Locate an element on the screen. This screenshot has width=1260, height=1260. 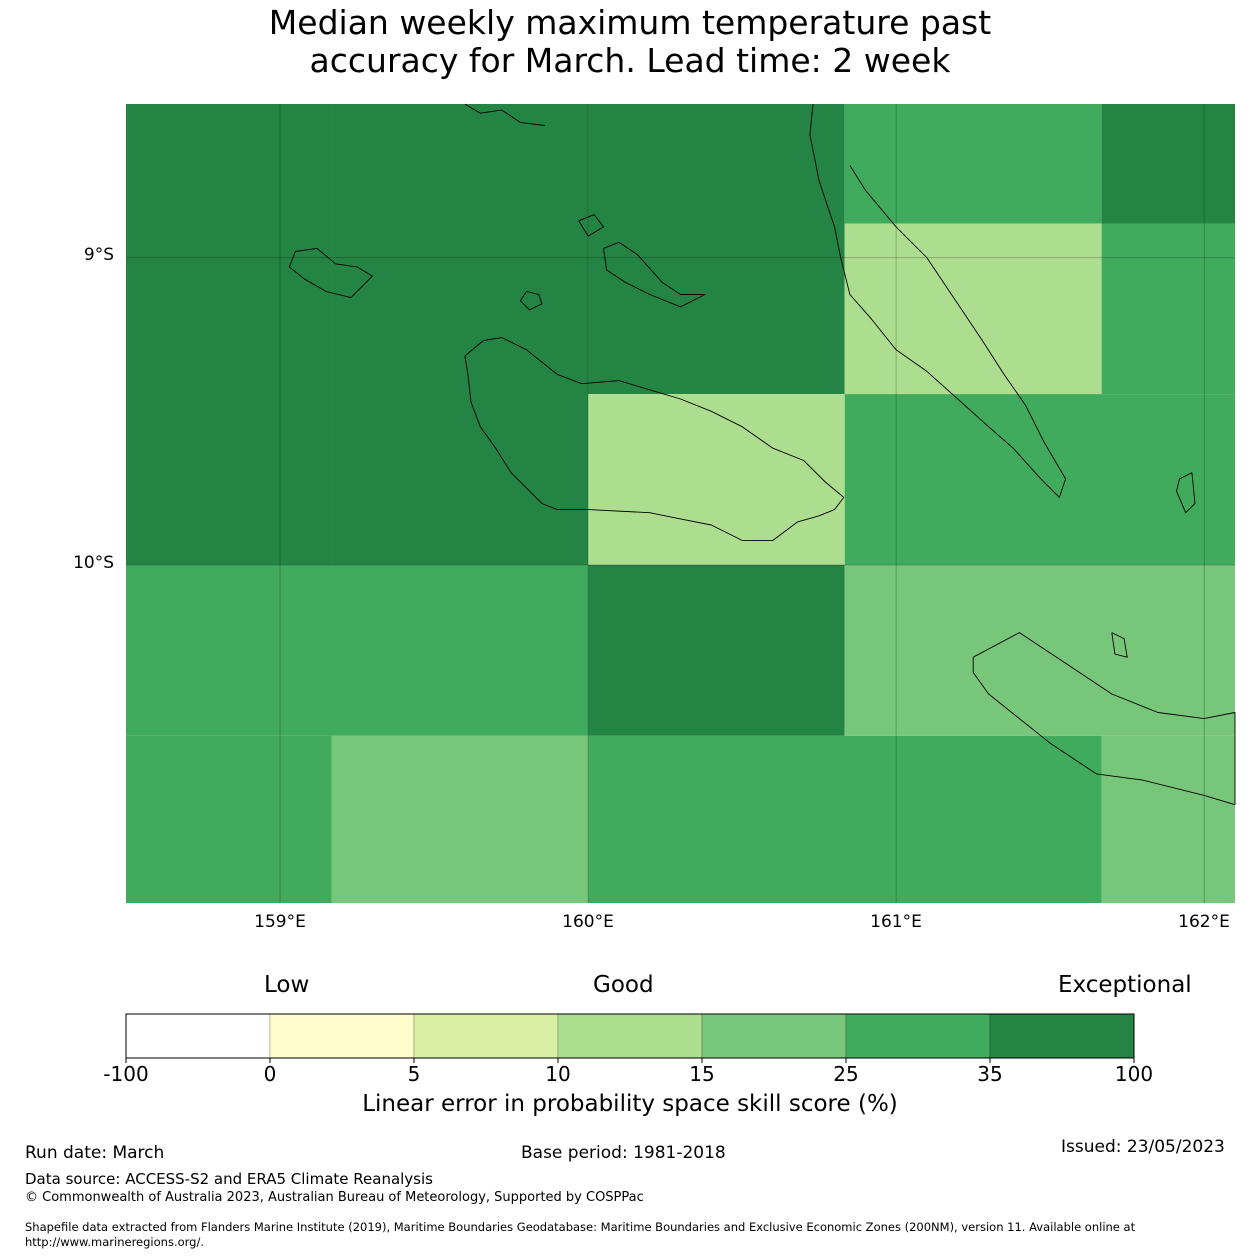
ulawa-island is located at coordinates (1186, 493).